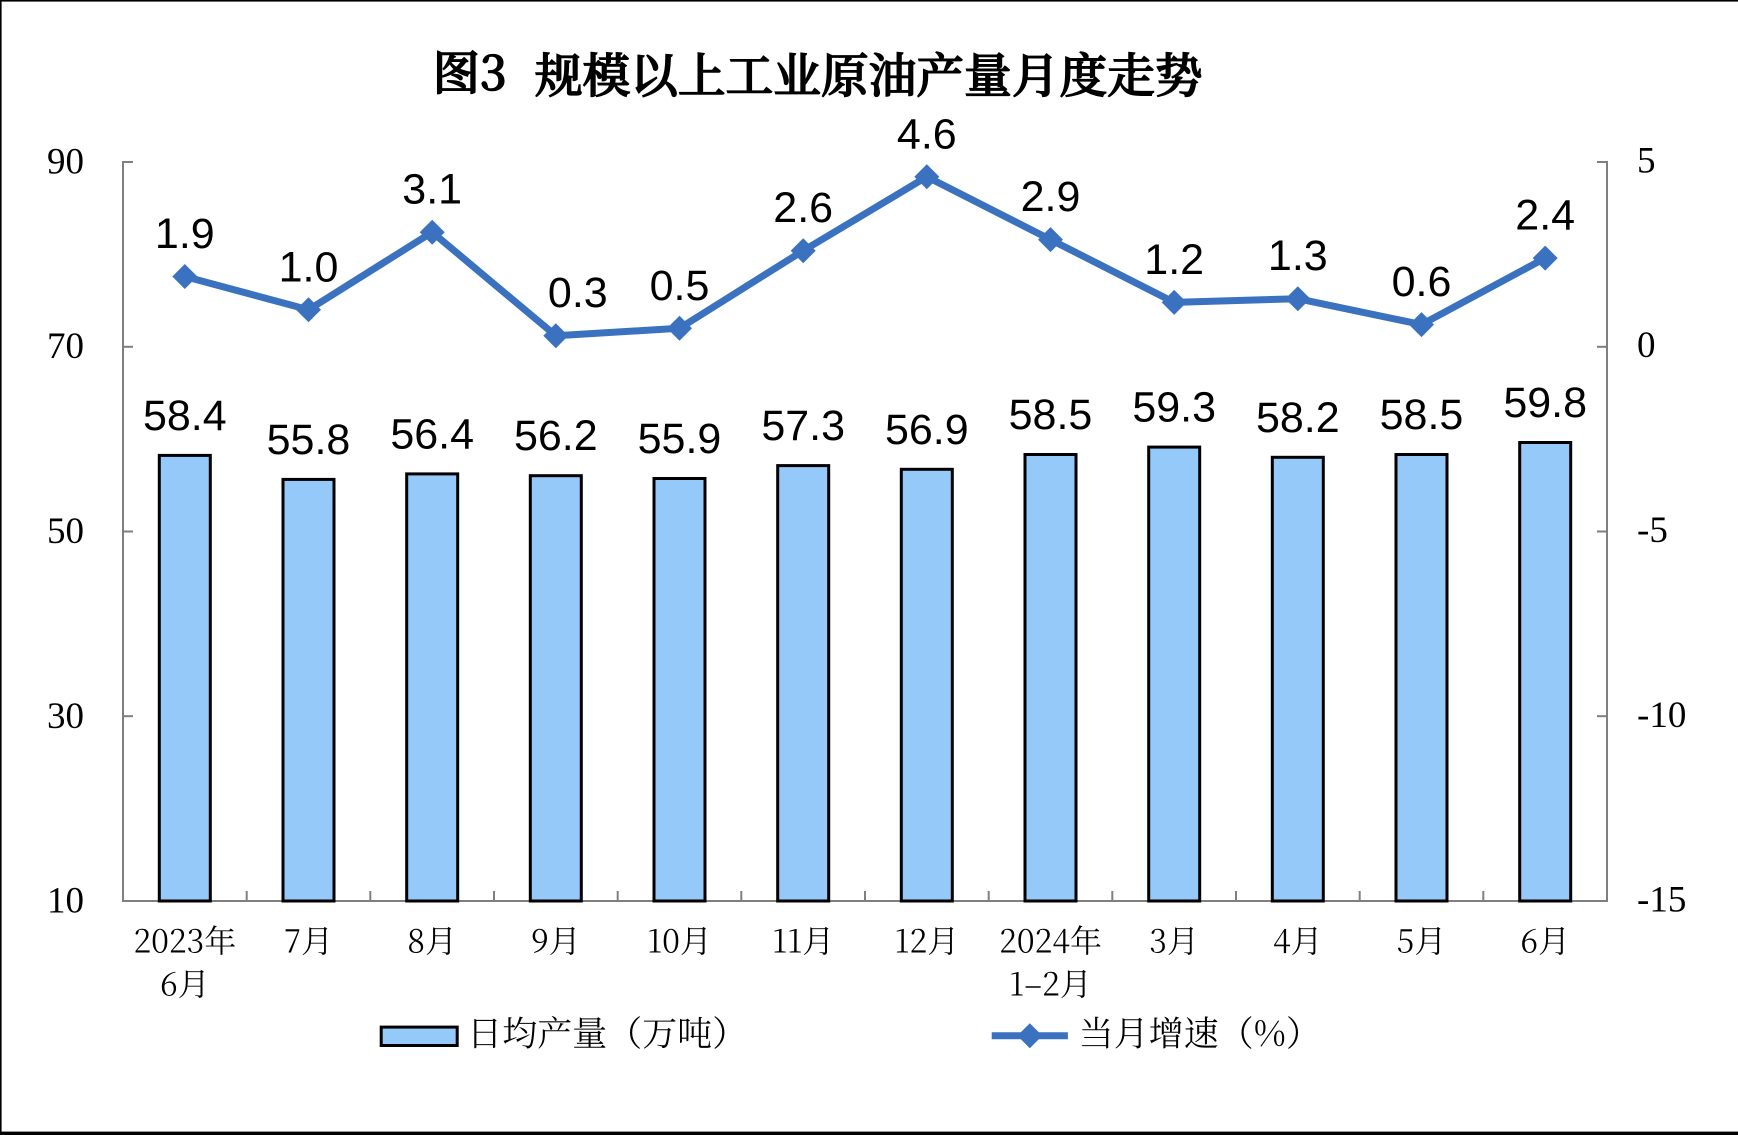 Image resolution: width=1738 pixels, height=1135 pixels. What do you see at coordinates (1545, 403) in the screenshot?
I see `svg-text: 59.8` at bounding box center [1545, 403].